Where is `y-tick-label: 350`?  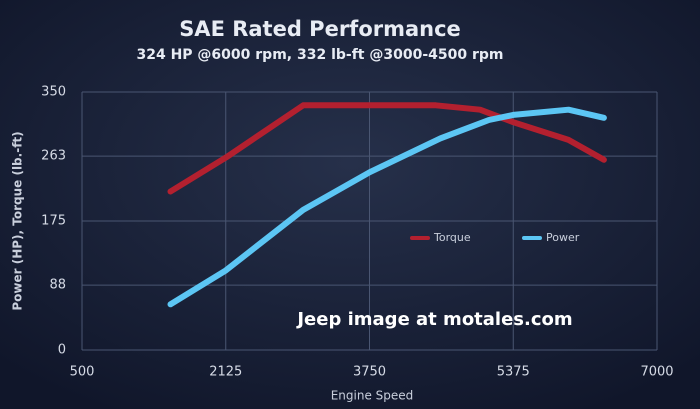 y-tick-label: 350 is located at coordinates (53, 92).